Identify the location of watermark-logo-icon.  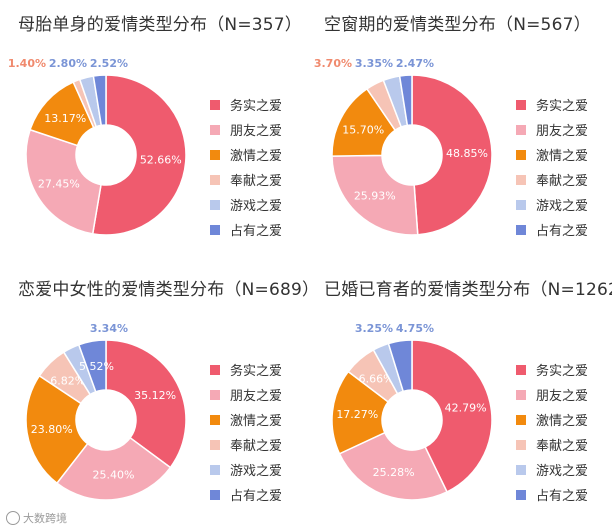
(13, 518).